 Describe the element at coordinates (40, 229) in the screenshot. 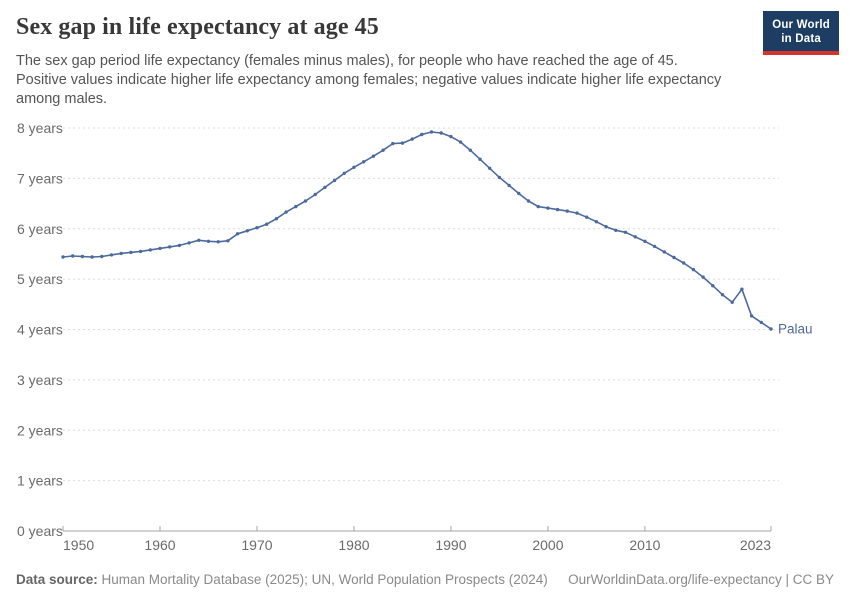

I see `y-tick-label: 6 years` at that location.